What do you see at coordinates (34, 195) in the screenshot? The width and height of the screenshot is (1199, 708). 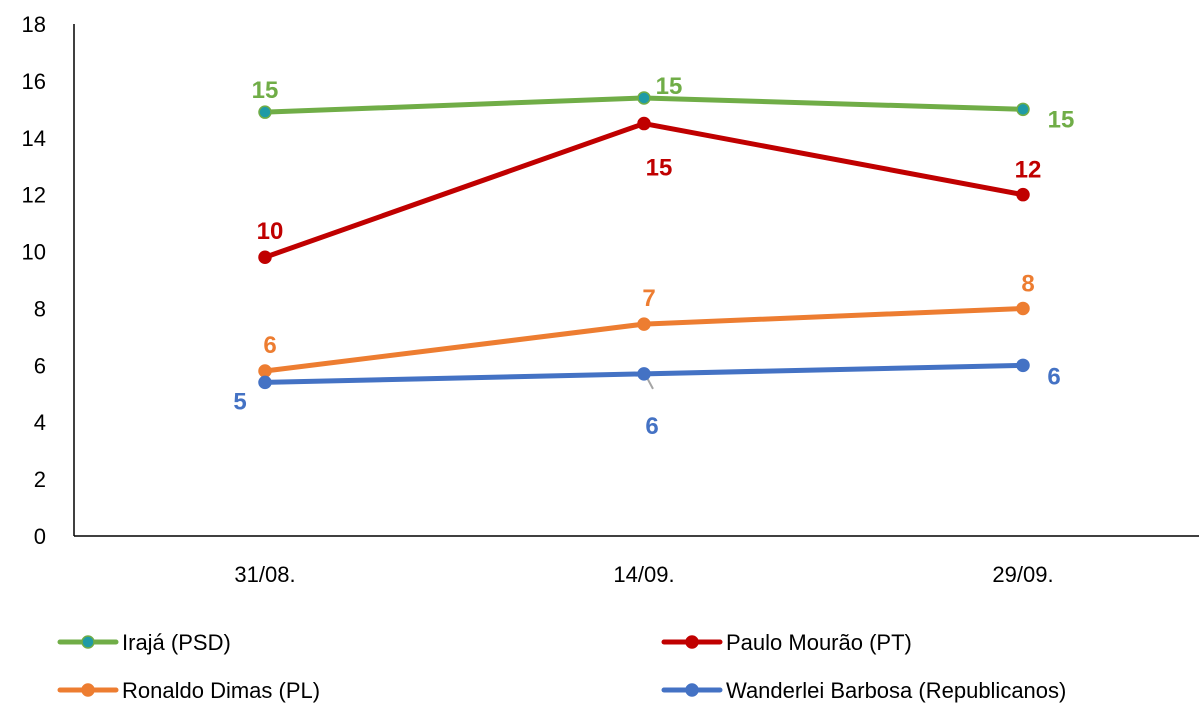 I see `y-tick-label: 12` at bounding box center [34, 195].